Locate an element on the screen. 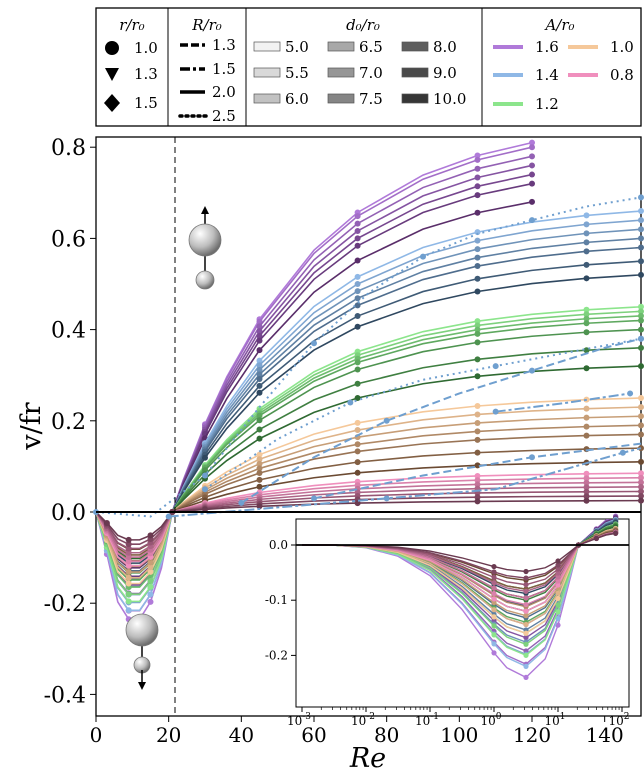  y-tick-label-2: 0.0 is located at coordinates (68, 513).